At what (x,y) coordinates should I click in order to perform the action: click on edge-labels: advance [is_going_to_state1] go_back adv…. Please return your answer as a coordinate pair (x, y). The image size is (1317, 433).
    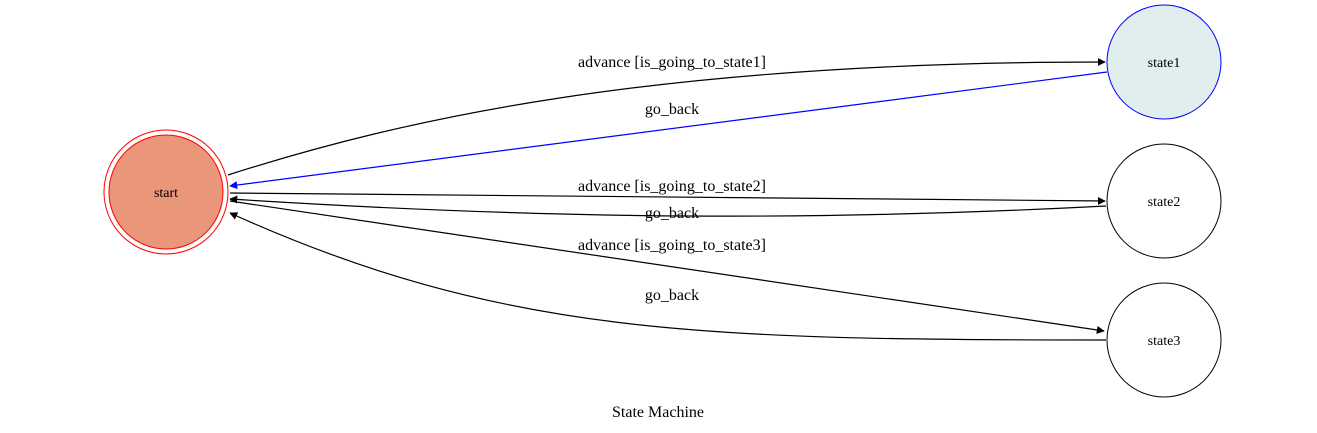
    Looking at the image, I should click on (672, 179).